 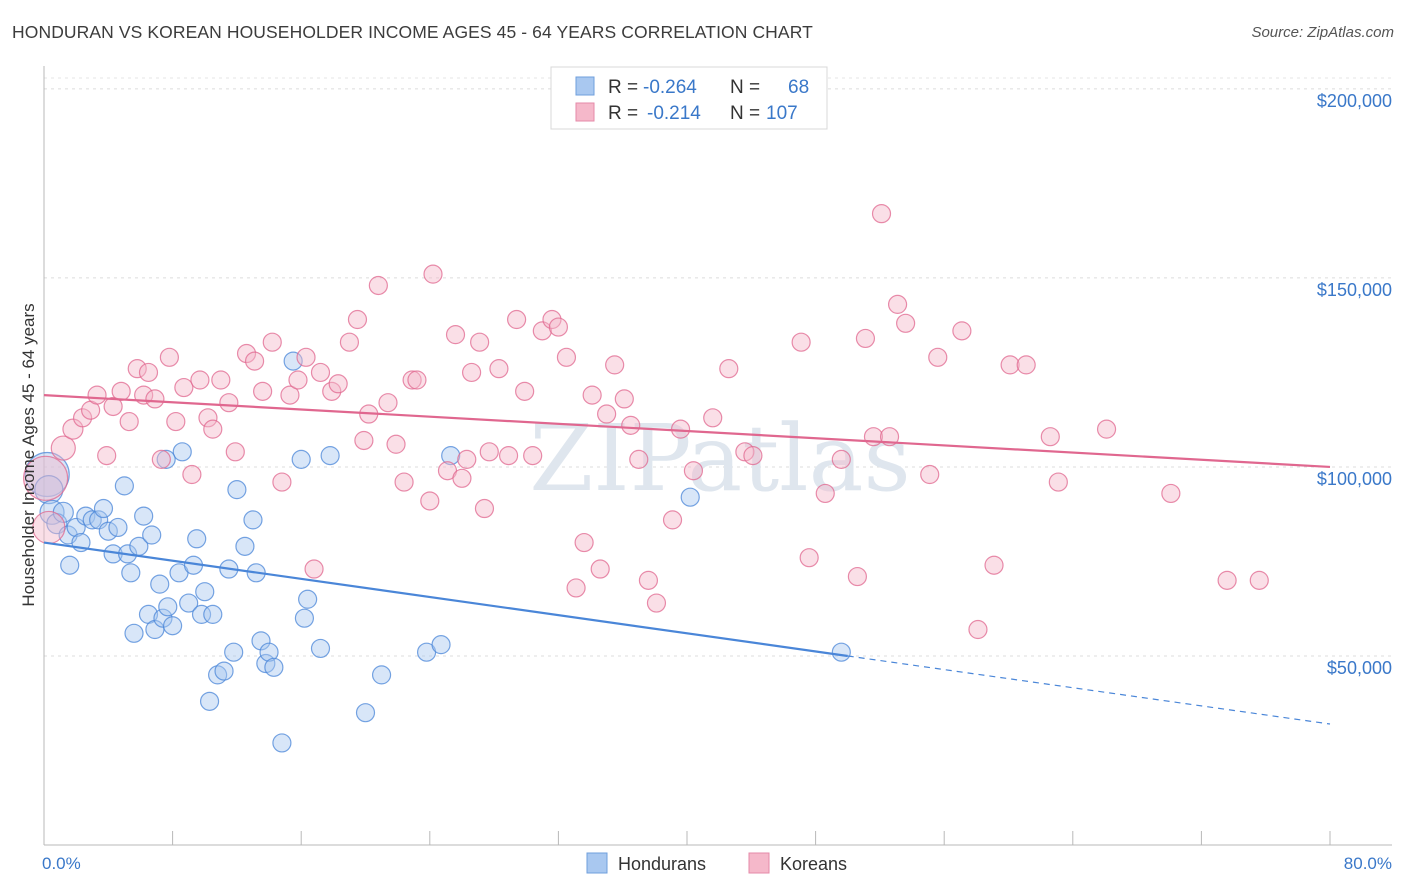 I want to click on legend-r-label-1: R =, so click(x=623, y=87).